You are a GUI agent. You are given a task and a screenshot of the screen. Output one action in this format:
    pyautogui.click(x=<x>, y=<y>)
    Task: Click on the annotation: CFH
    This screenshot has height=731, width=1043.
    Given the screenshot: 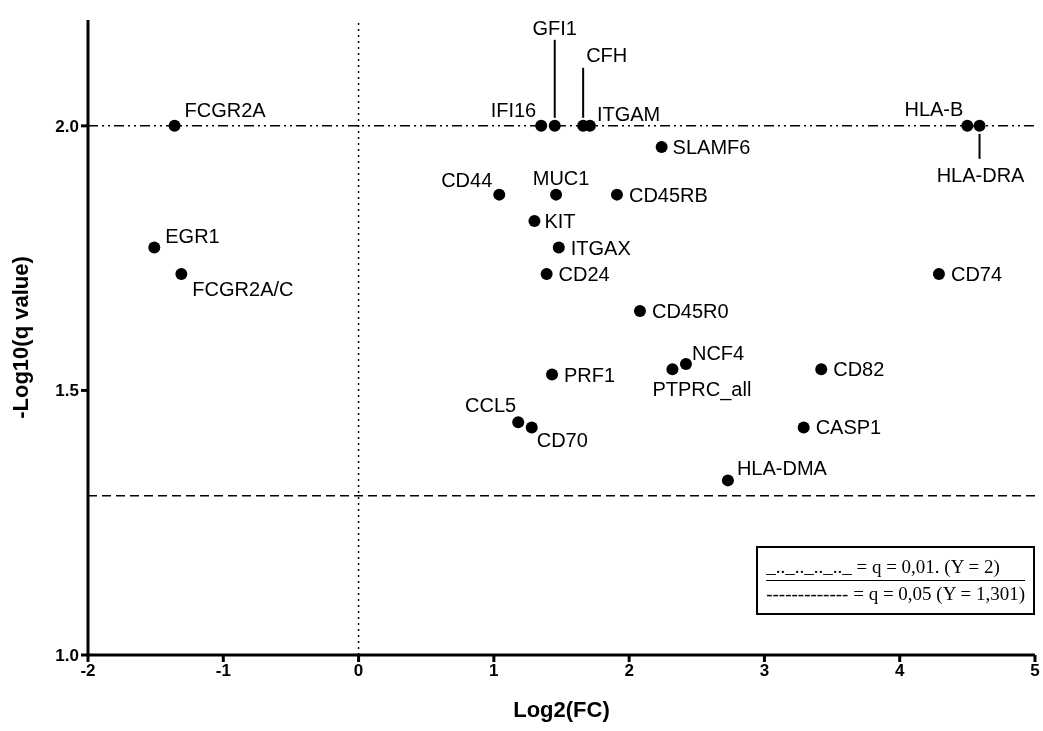 What is the action you would take?
    pyautogui.click(x=607, y=54)
    